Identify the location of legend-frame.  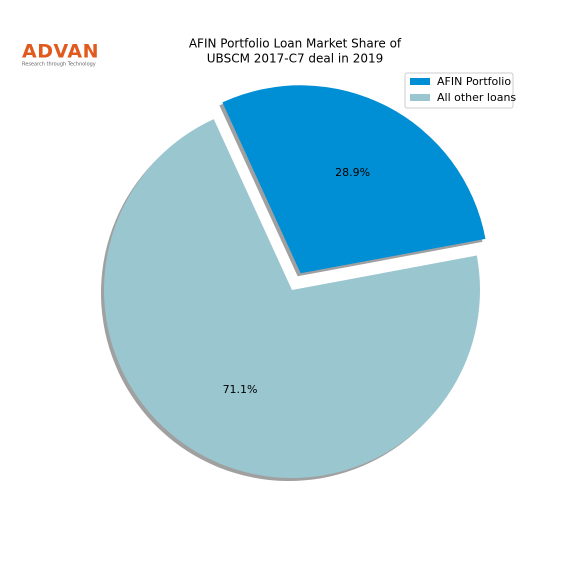
(459, 90).